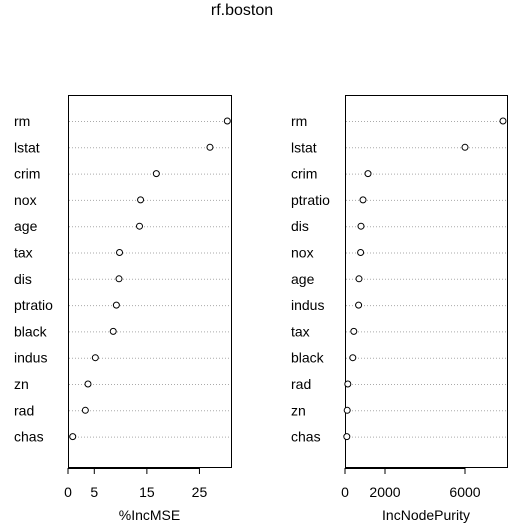 The image size is (511, 523). I want to click on chart-title: rf.boston, so click(242, 10).